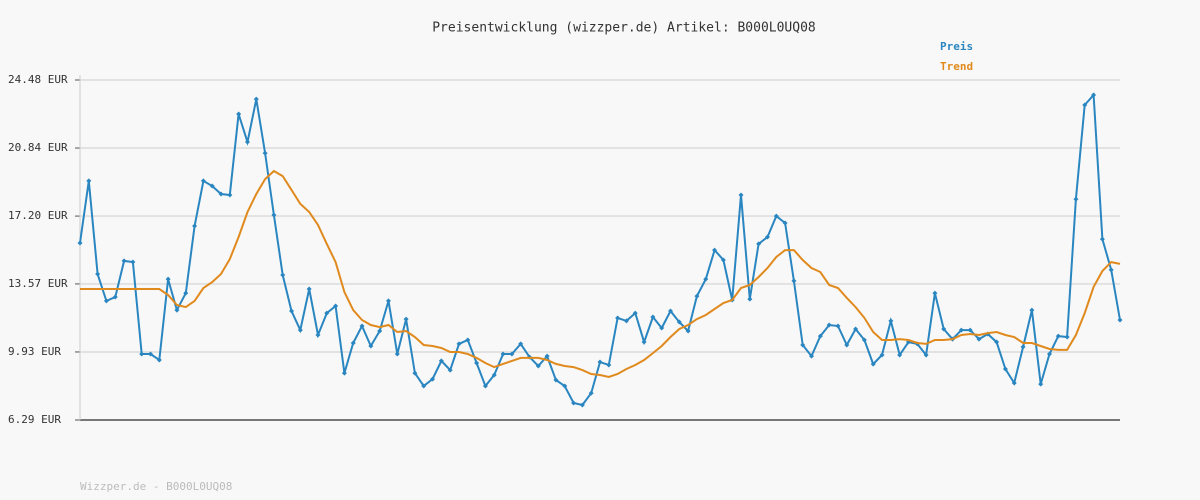 The height and width of the screenshot is (500, 1200). What do you see at coordinates (38, 215) in the screenshot?
I see `y-tick-label: 17.20 EUR` at bounding box center [38, 215].